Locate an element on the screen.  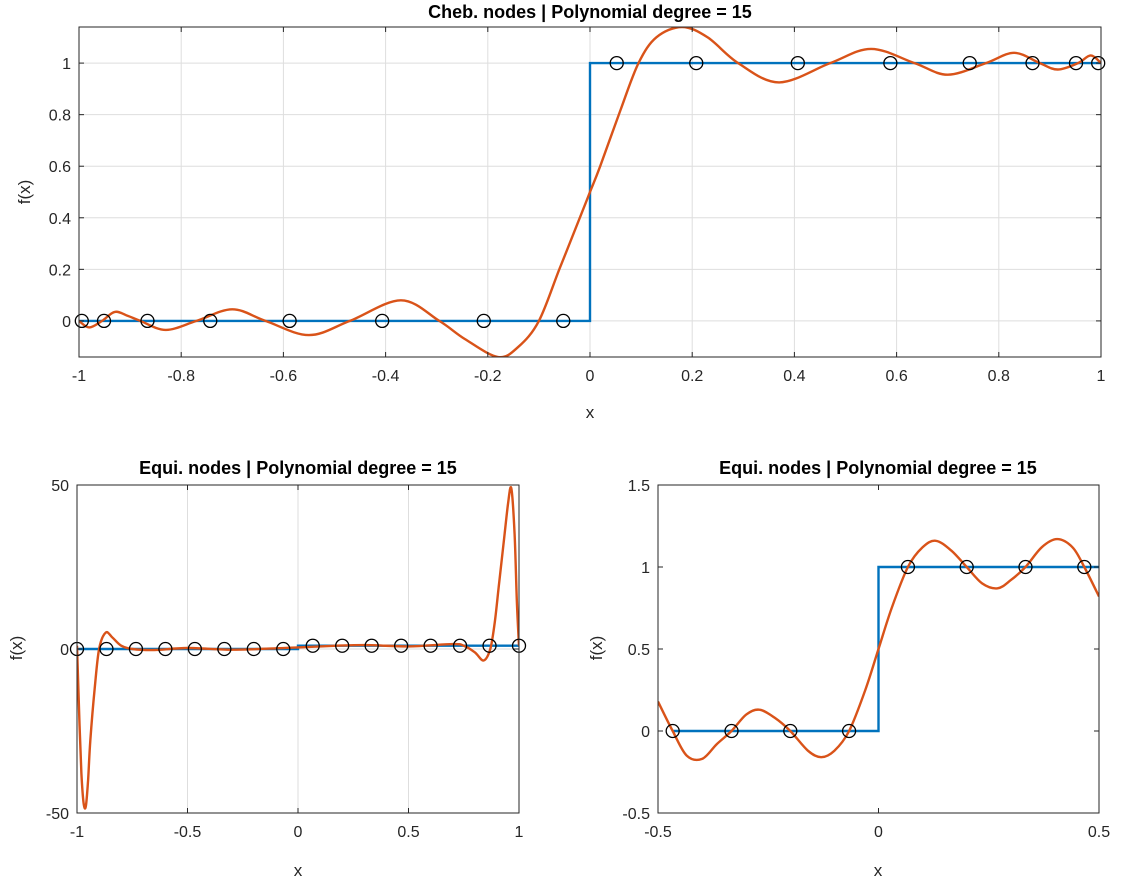
x-tick-label: 0.4 is located at coordinates (794, 376).